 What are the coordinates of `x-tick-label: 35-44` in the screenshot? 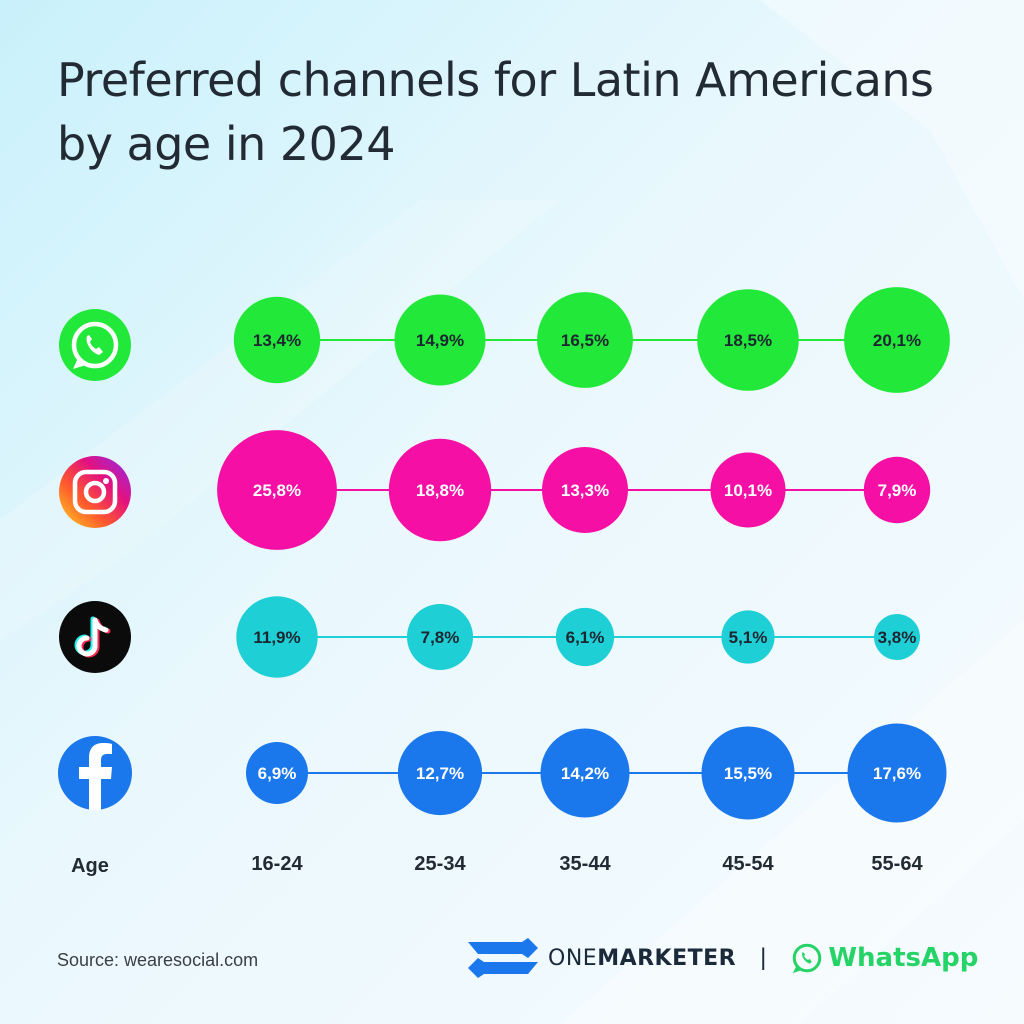 It's located at (585, 864).